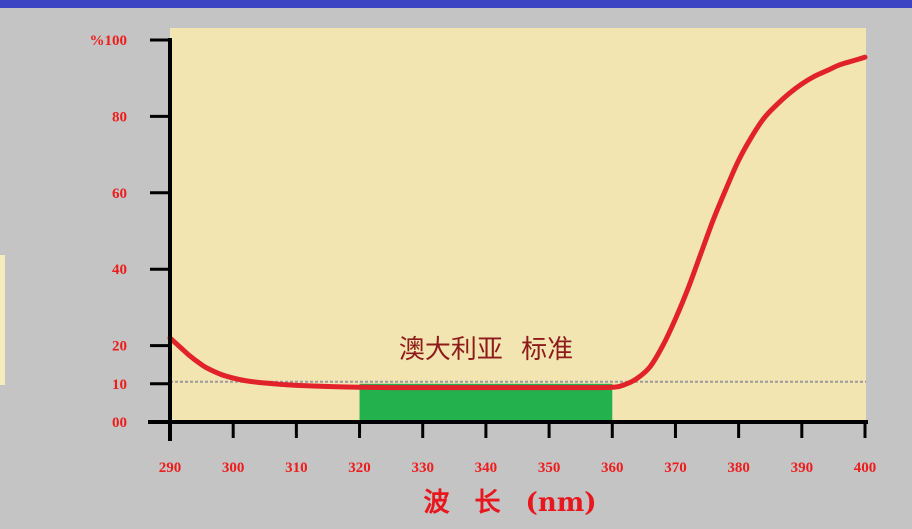 This screenshot has width=912, height=529. I want to click on header-bar, so click(456, 4).